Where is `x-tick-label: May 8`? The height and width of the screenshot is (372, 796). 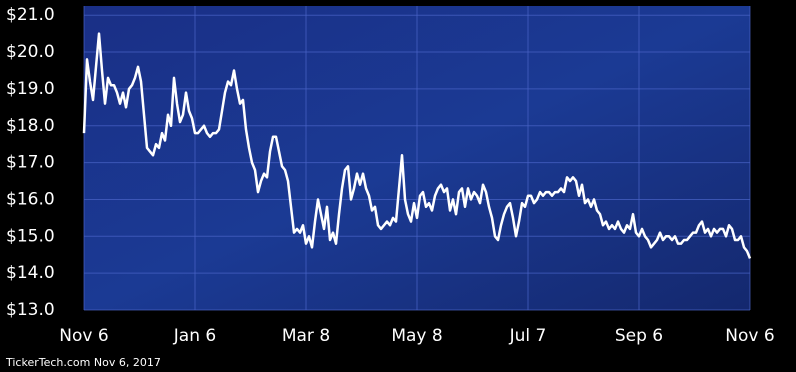 x-tick-label: May 8 is located at coordinates (416, 336).